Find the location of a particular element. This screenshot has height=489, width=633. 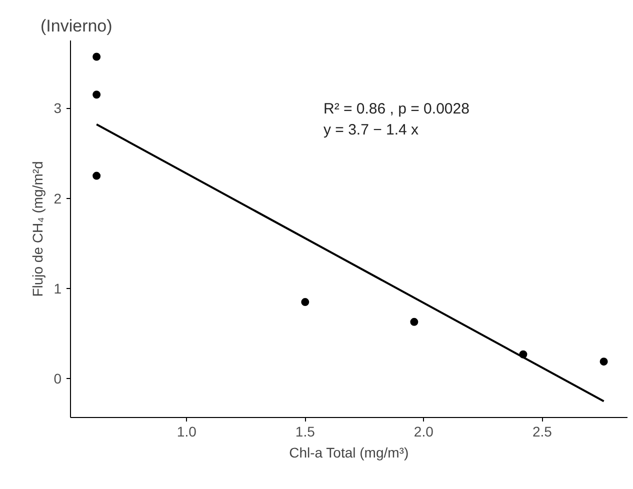

annotation: y = 3.7 − 1.4 x is located at coordinates (372, 130).